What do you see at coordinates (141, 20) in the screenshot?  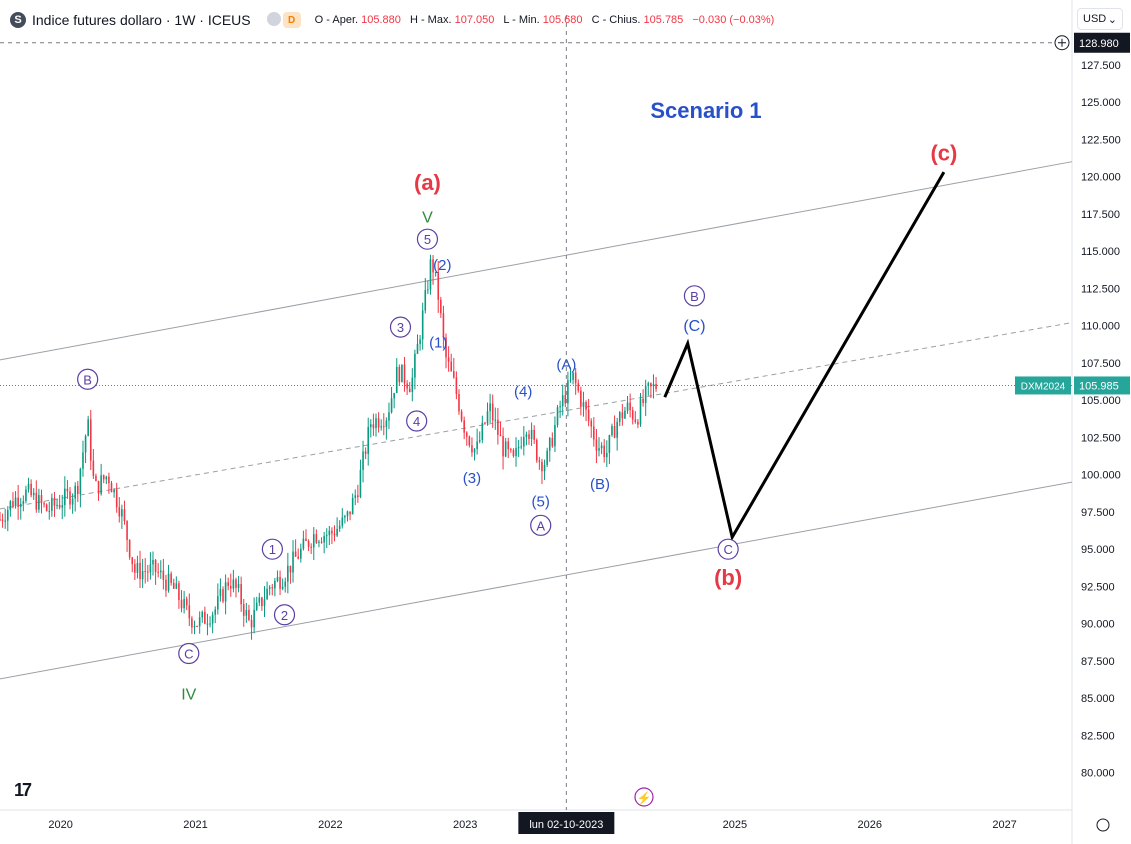 I see `symbol-title: Indice futures dollaro · 1W · ICEUS` at bounding box center [141, 20].